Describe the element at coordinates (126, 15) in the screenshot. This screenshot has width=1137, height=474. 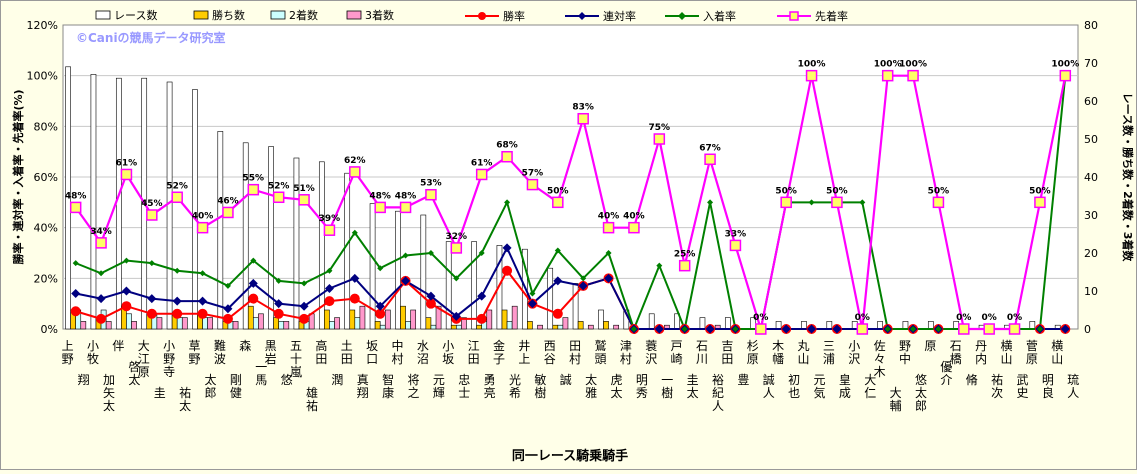
I see `legend-item: レース数` at that location.